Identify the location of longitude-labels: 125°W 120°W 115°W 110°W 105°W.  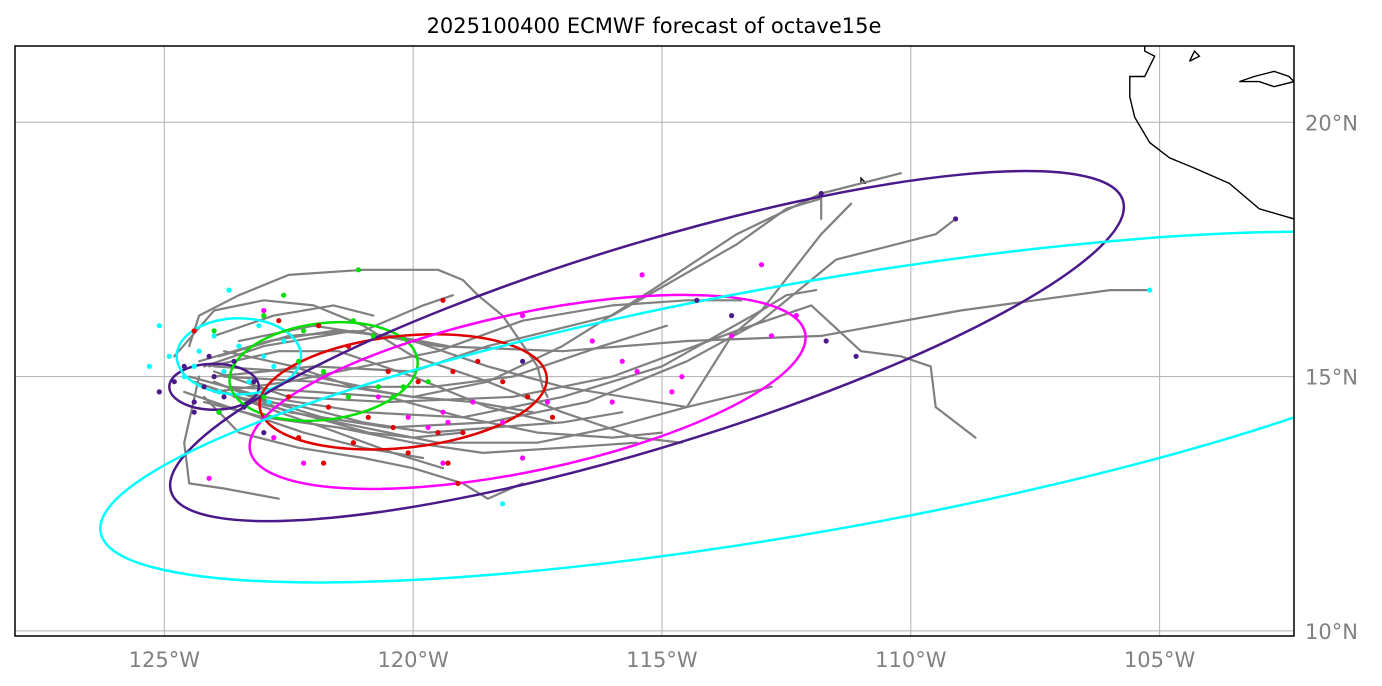
(662, 660).